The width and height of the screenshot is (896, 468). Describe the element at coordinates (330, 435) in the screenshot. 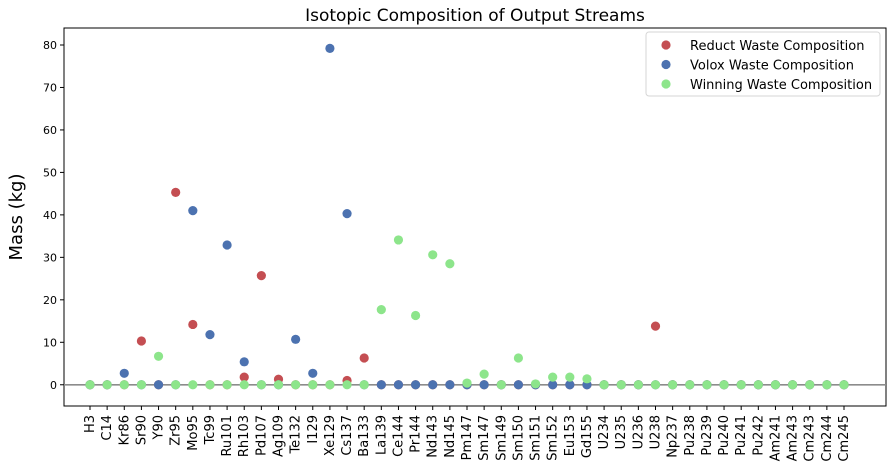

I see `x-tick-label: Xe129` at that location.